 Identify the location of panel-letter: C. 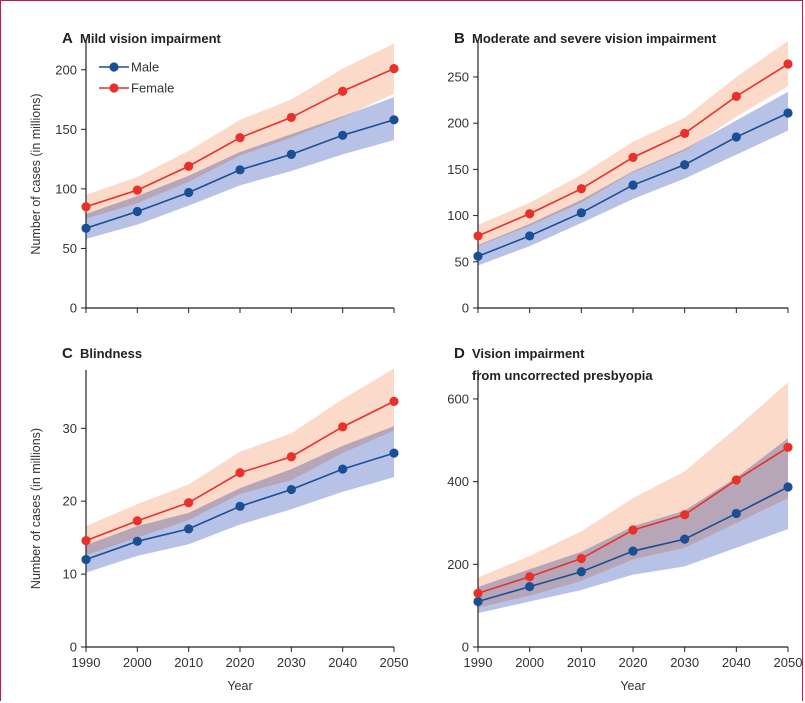
(67, 353).